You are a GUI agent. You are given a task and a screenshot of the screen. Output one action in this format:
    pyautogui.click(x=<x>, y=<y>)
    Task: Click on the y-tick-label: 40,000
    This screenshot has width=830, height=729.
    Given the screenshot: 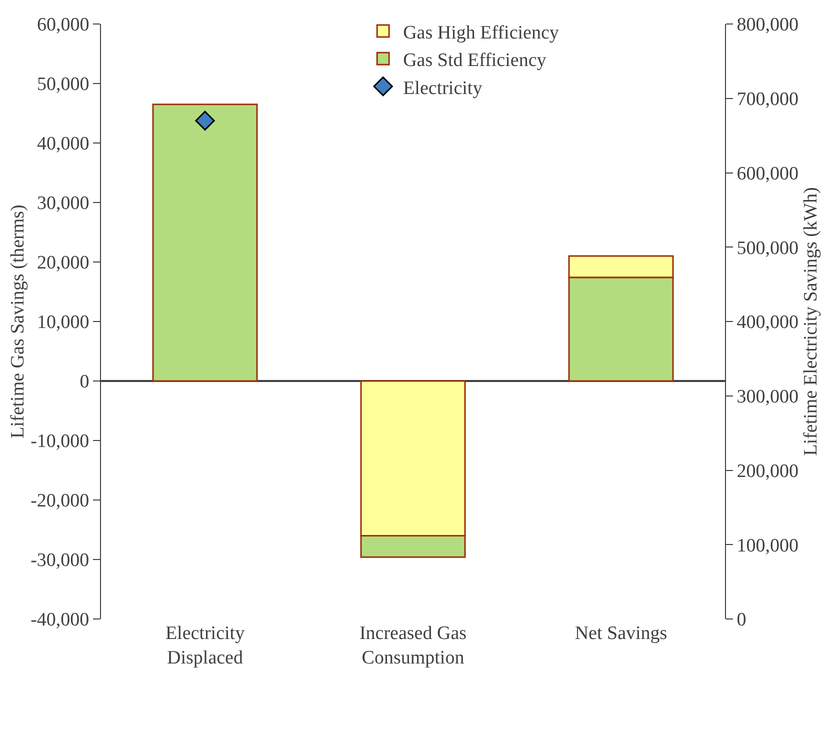 What is the action you would take?
    pyautogui.click(x=63, y=144)
    